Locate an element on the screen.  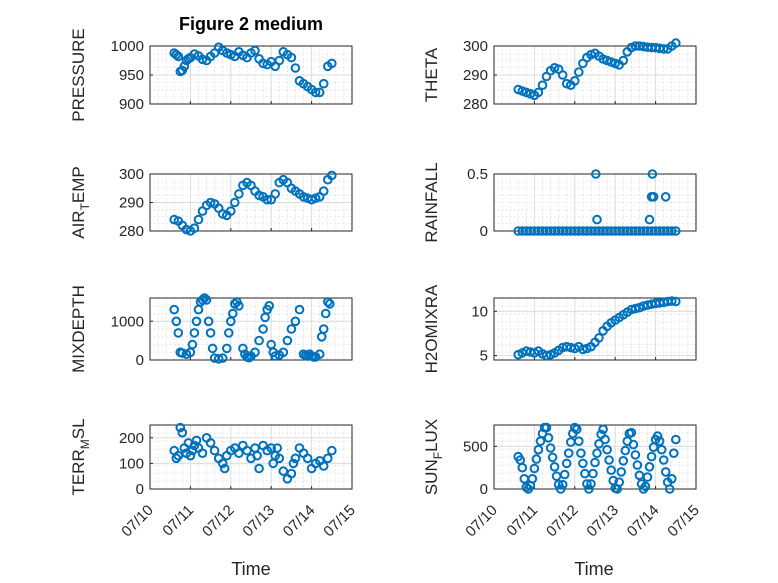
subplot-sun-flux-x-tick-label: 07/14 is located at coordinates (643, 521).